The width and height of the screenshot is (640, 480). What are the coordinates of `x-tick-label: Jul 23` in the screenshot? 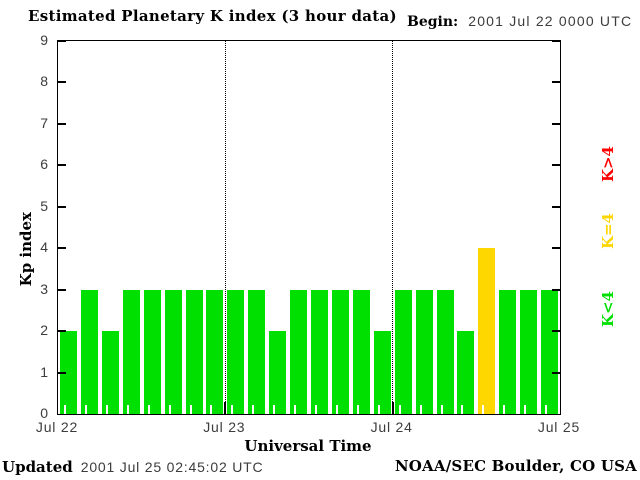 It's located at (224, 427).